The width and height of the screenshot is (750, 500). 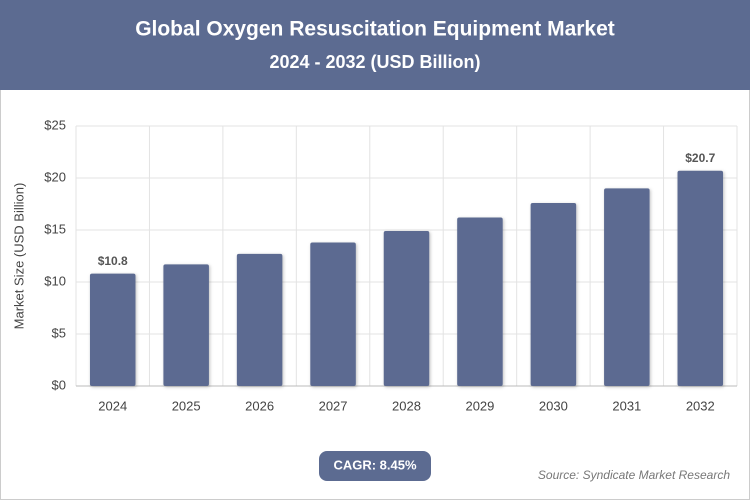 What do you see at coordinates (113, 261) in the screenshot?
I see `value-label: $10.8` at bounding box center [113, 261].